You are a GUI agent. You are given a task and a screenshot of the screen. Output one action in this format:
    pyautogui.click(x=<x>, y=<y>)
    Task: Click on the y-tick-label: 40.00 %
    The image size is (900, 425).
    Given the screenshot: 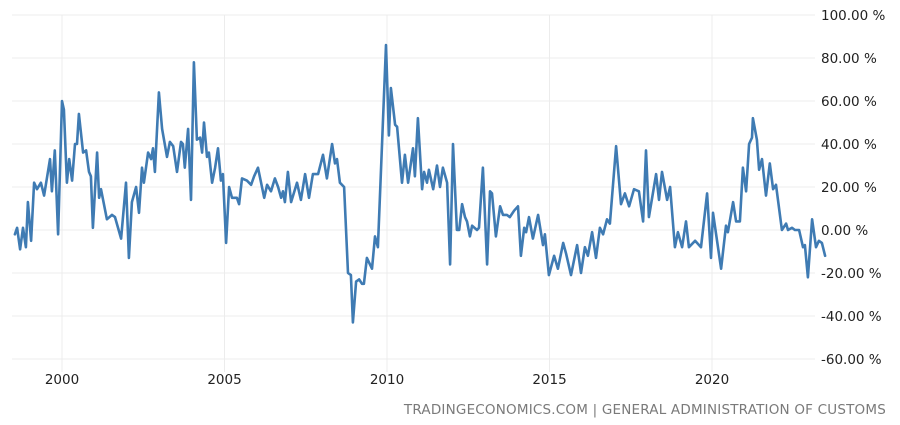 What is the action you would take?
    pyautogui.click(x=849, y=145)
    